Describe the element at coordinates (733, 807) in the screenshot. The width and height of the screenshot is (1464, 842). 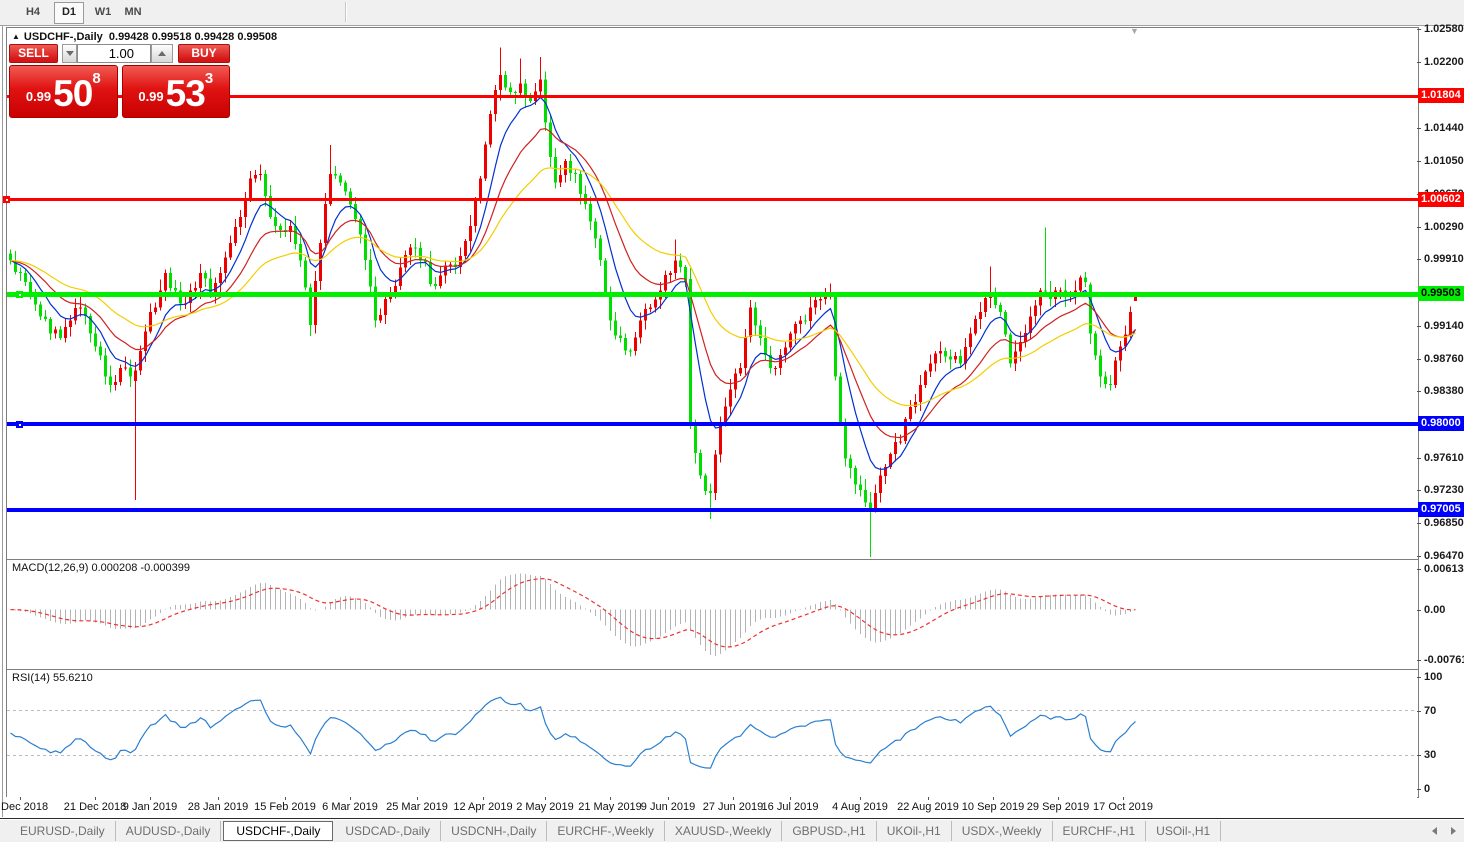
I see `date-label: 27 Jun 2019` at that location.